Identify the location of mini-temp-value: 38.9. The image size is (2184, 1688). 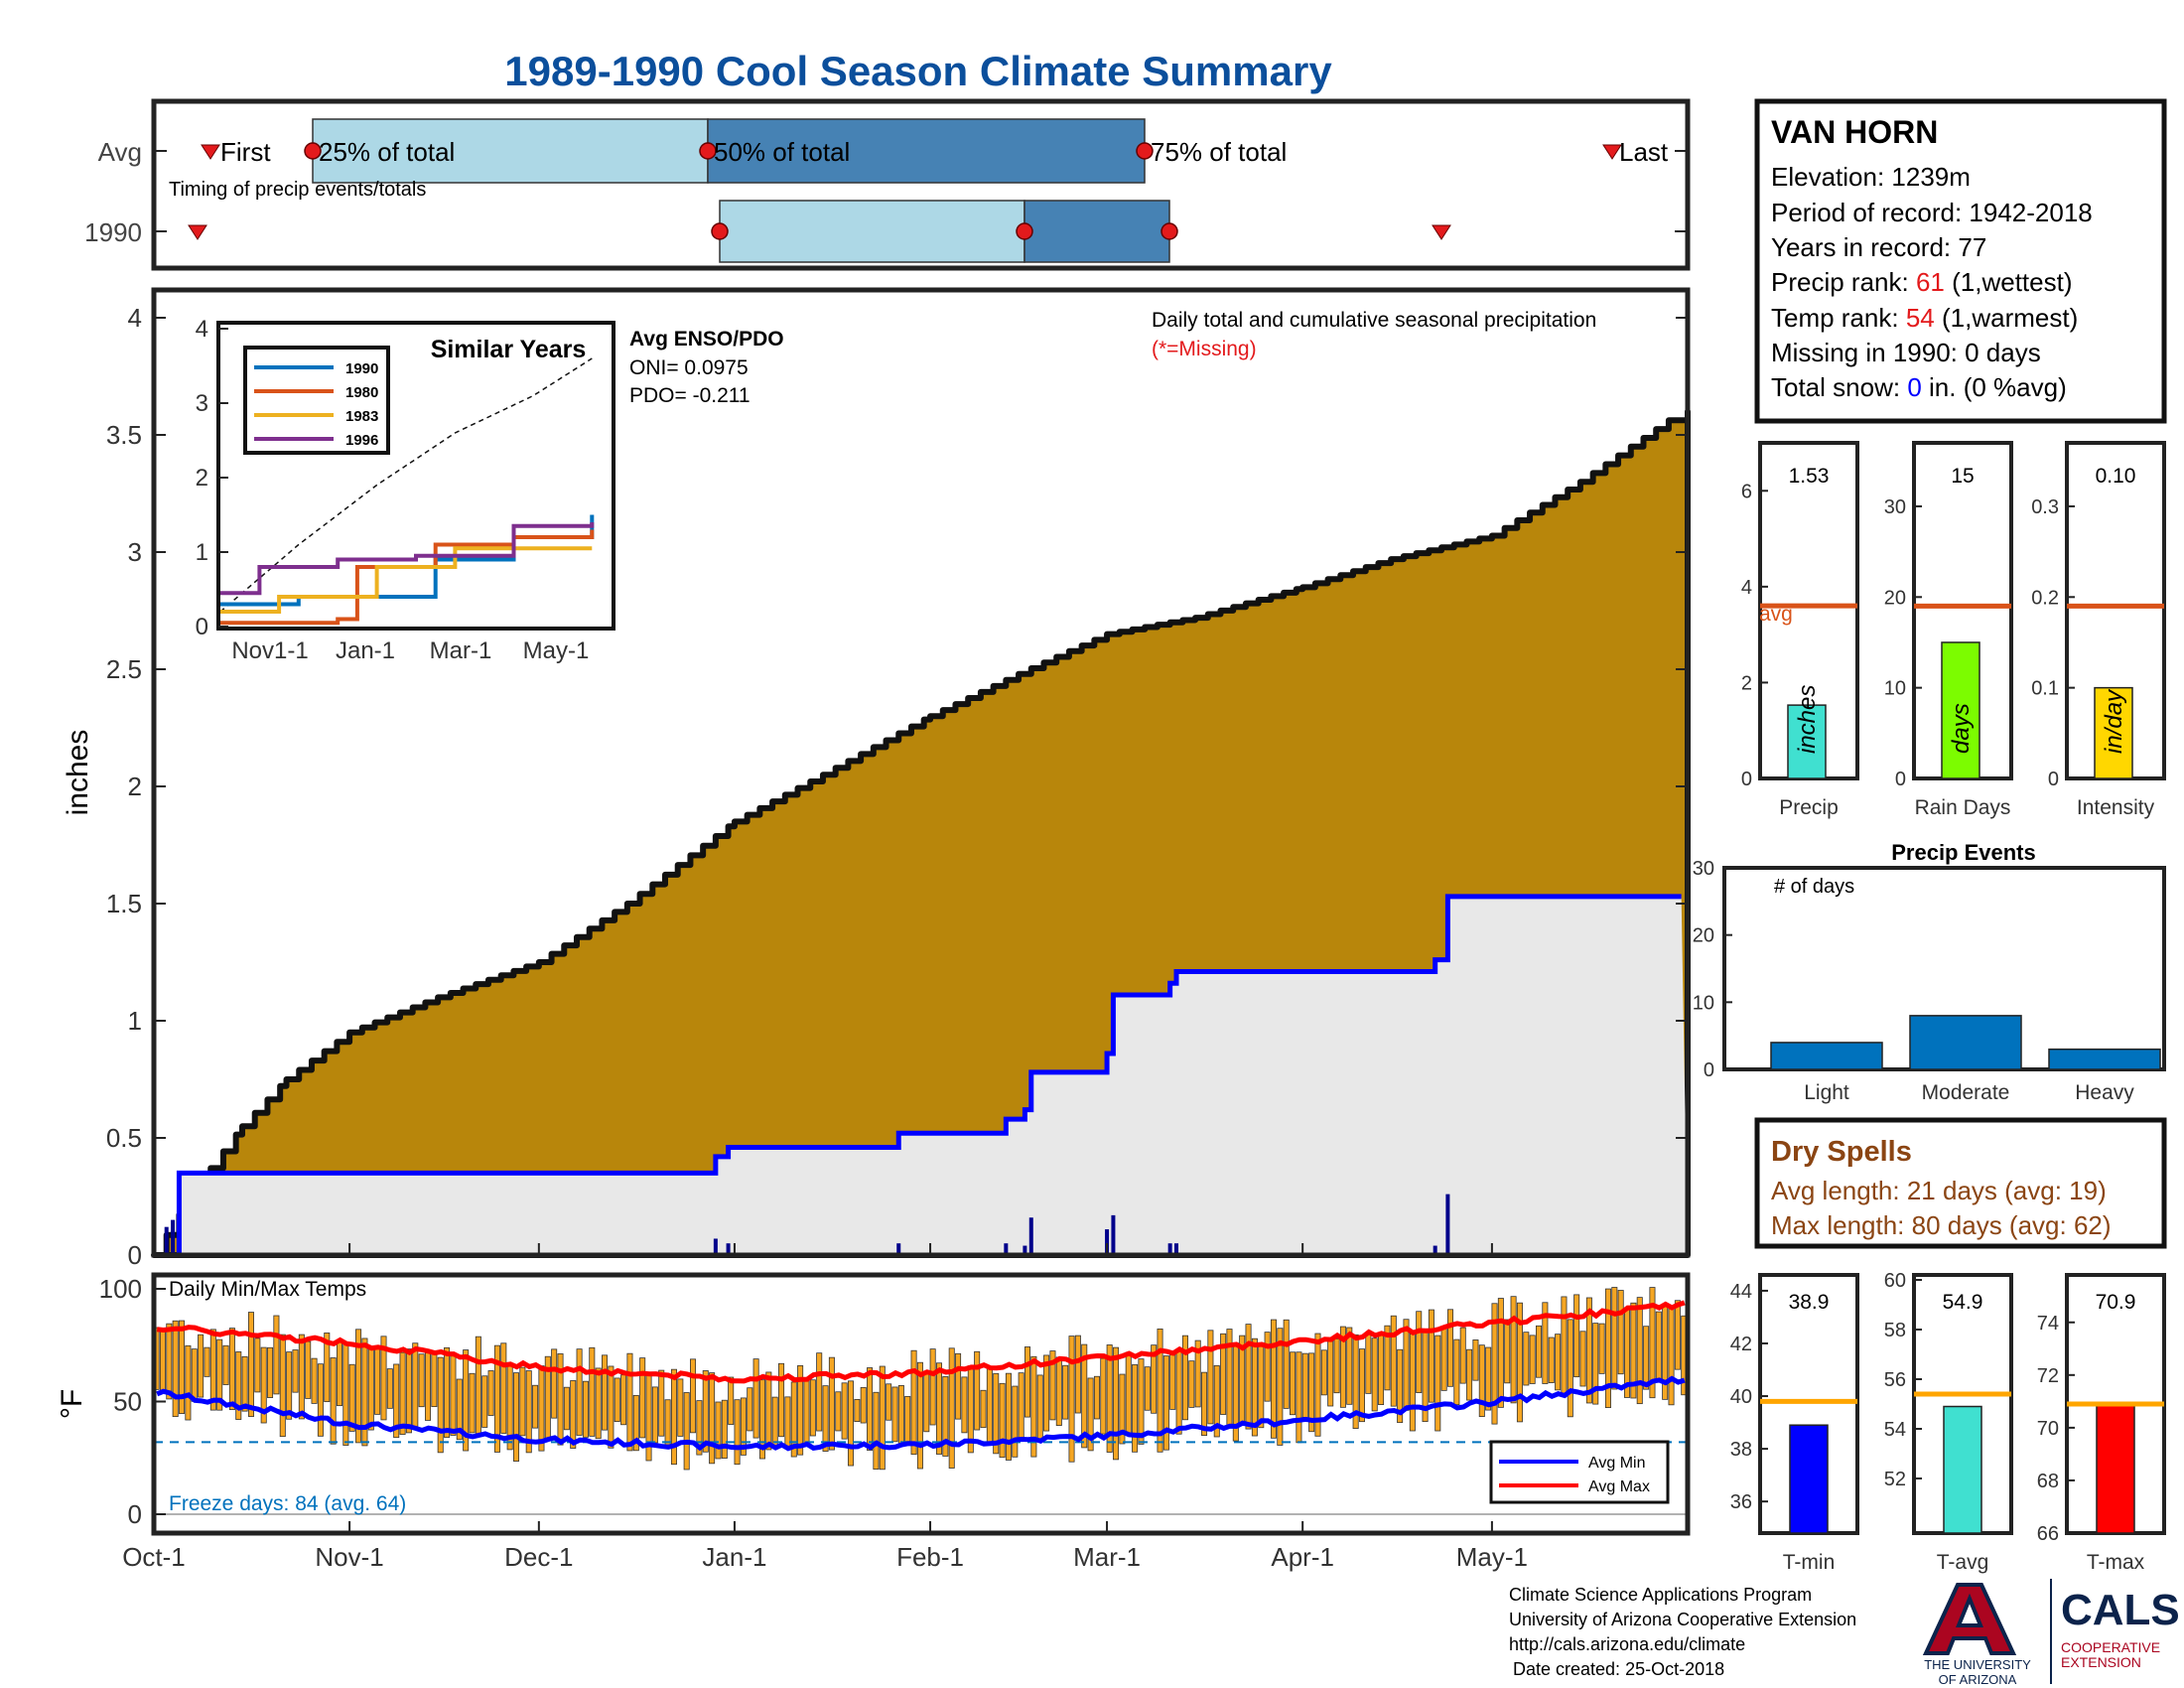
(1809, 1302).